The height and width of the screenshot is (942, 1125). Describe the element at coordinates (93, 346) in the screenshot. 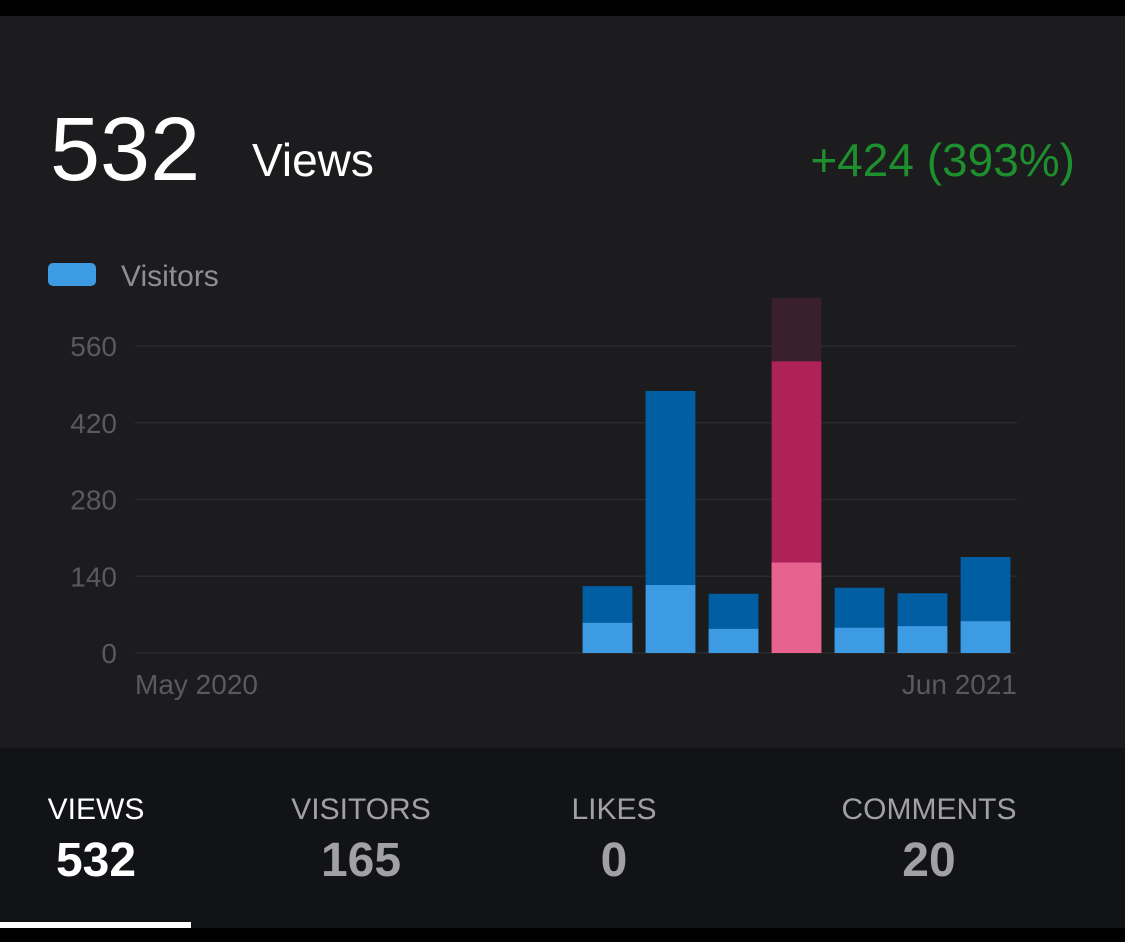

I see `y-tick-label: 560` at that location.